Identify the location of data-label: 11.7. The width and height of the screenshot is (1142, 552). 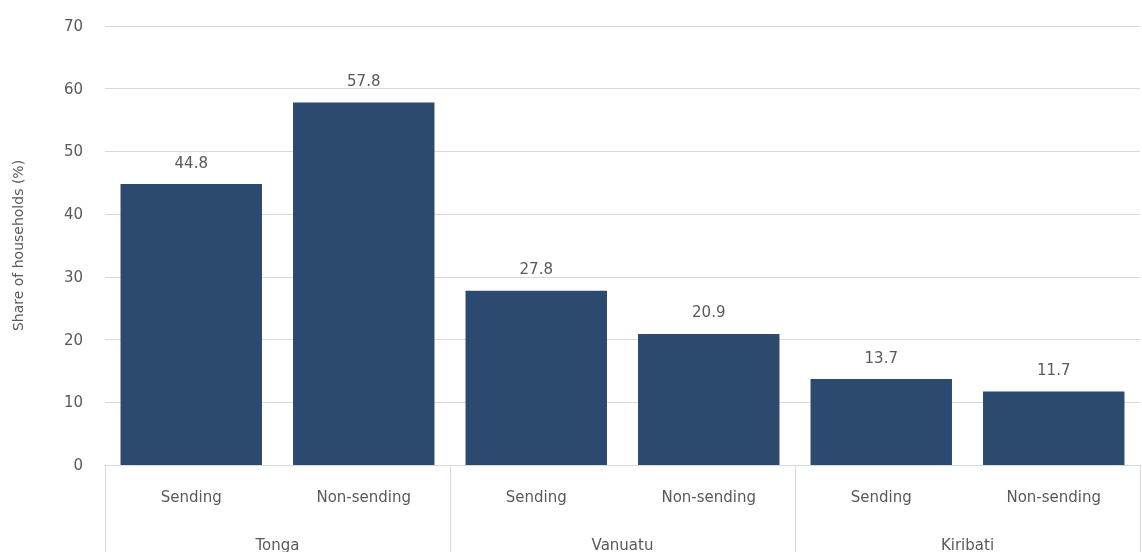
(1054, 370).